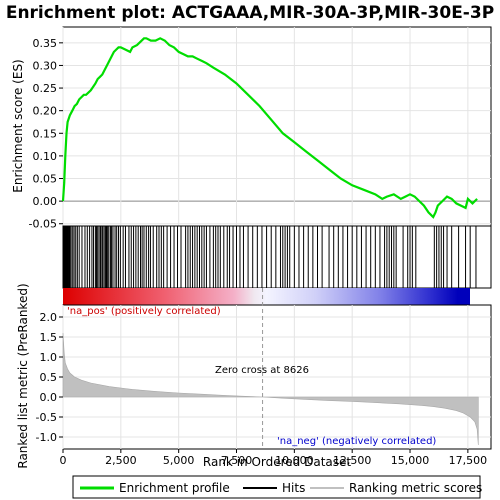 The height and width of the screenshot is (500, 500). I want to click on es-y-tick-label: 0.00, so click(45, 201).